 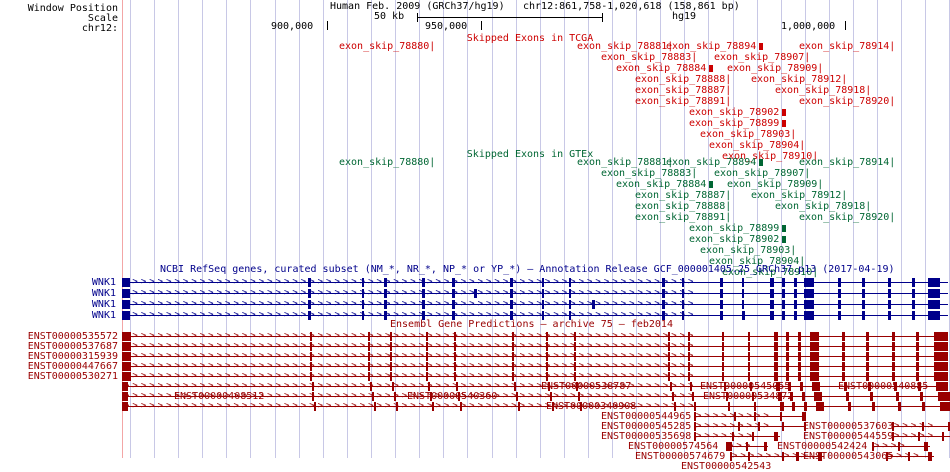 I want to click on ensembl-transcript-inline-label: ENST00000545285, so click(x=646, y=426).